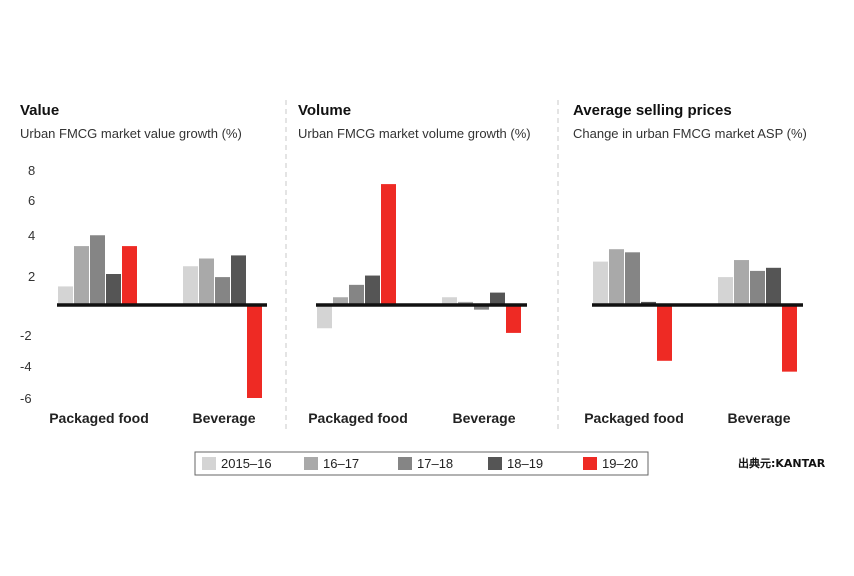  What do you see at coordinates (324, 110) in the screenshot?
I see `panel-title-volume: Volume` at bounding box center [324, 110].